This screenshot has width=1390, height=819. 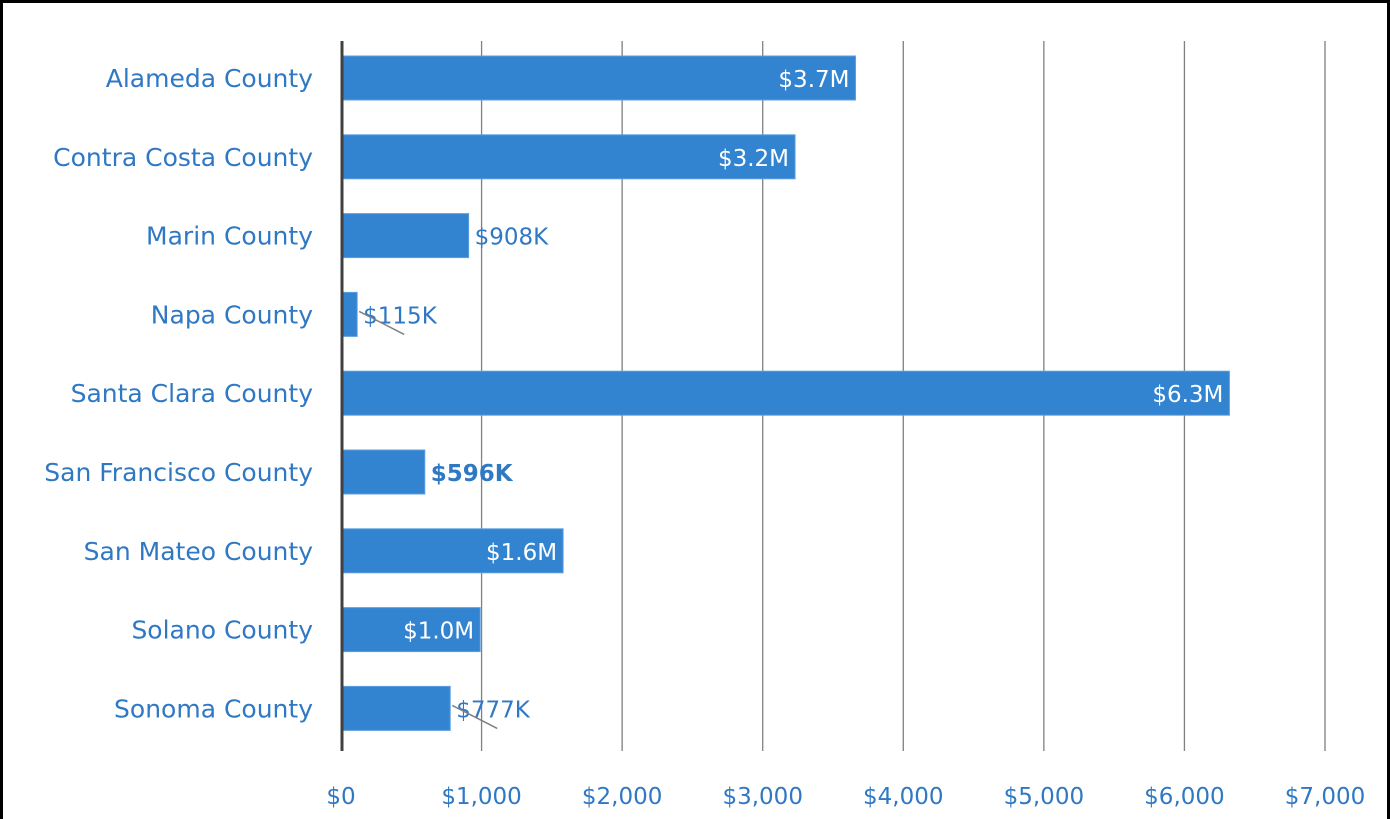 I want to click on category-label: Marin County, so click(x=229, y=236).